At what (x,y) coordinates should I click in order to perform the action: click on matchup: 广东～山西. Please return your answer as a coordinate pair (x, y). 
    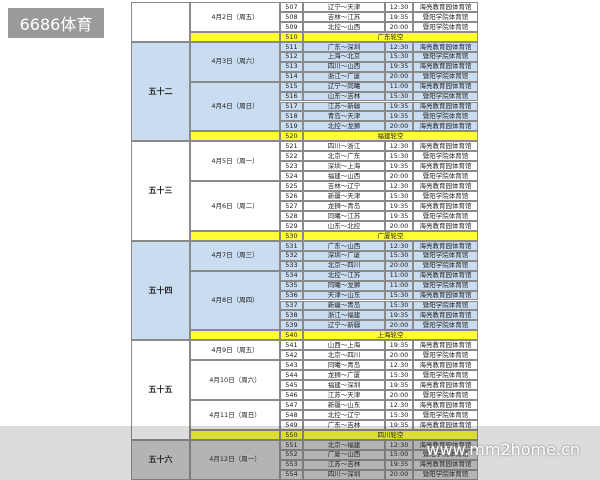
    Looking at the image, I should click on (344, 245).